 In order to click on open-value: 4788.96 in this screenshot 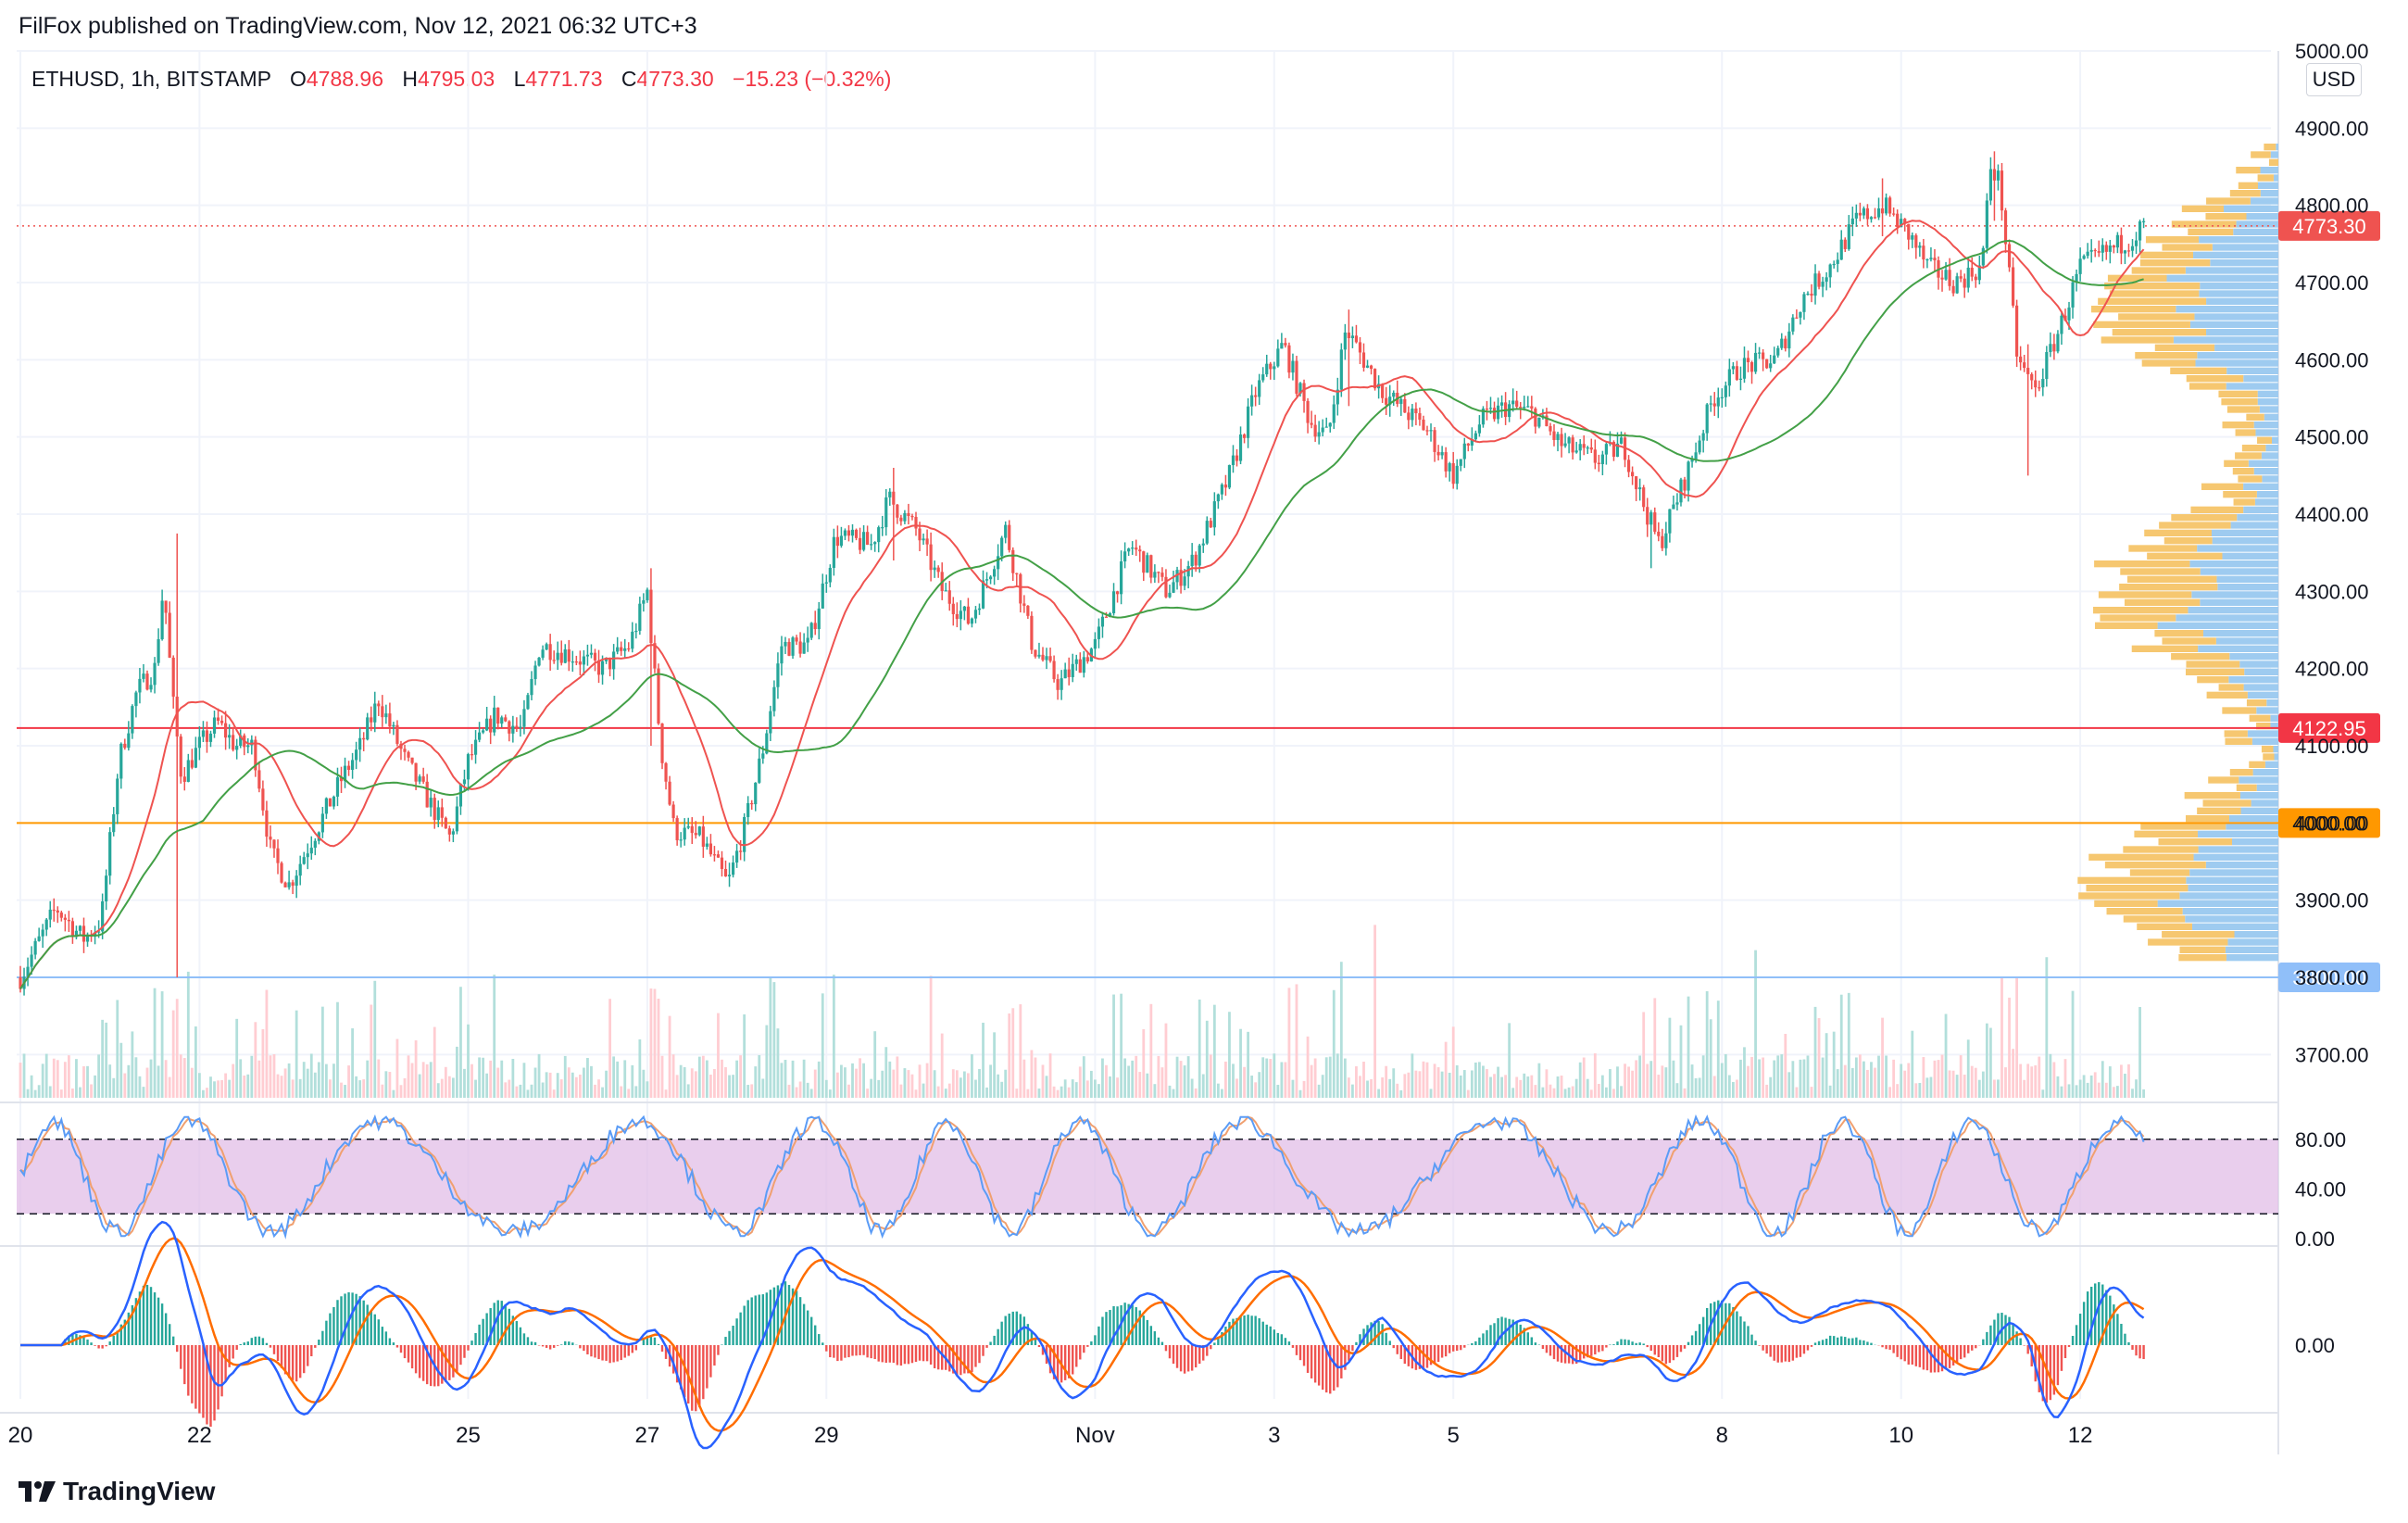, I will do `click(345, 79)`.